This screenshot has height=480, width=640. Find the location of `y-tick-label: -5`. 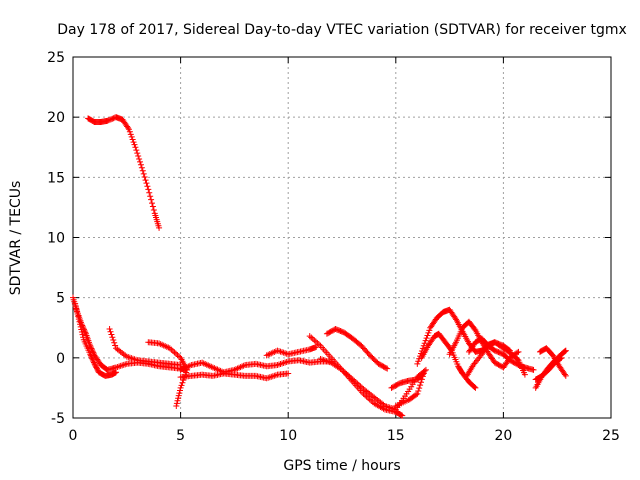

y-tick-label: -5 is located at coordinates (58, 419).